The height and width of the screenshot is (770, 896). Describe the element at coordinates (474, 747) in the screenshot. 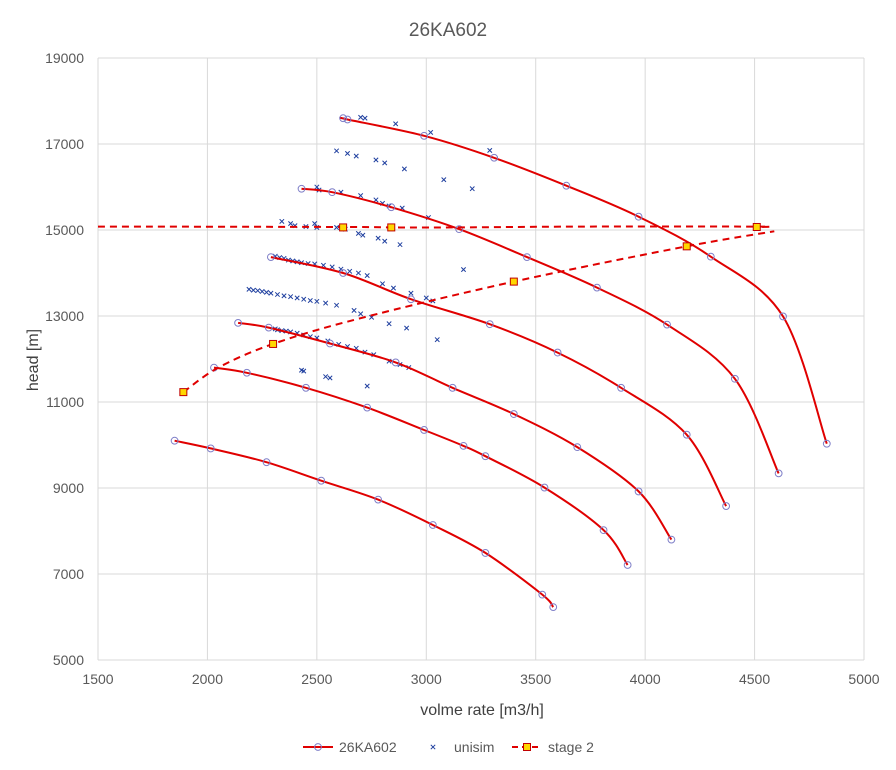

I see `legend-label: unisim` at that location.